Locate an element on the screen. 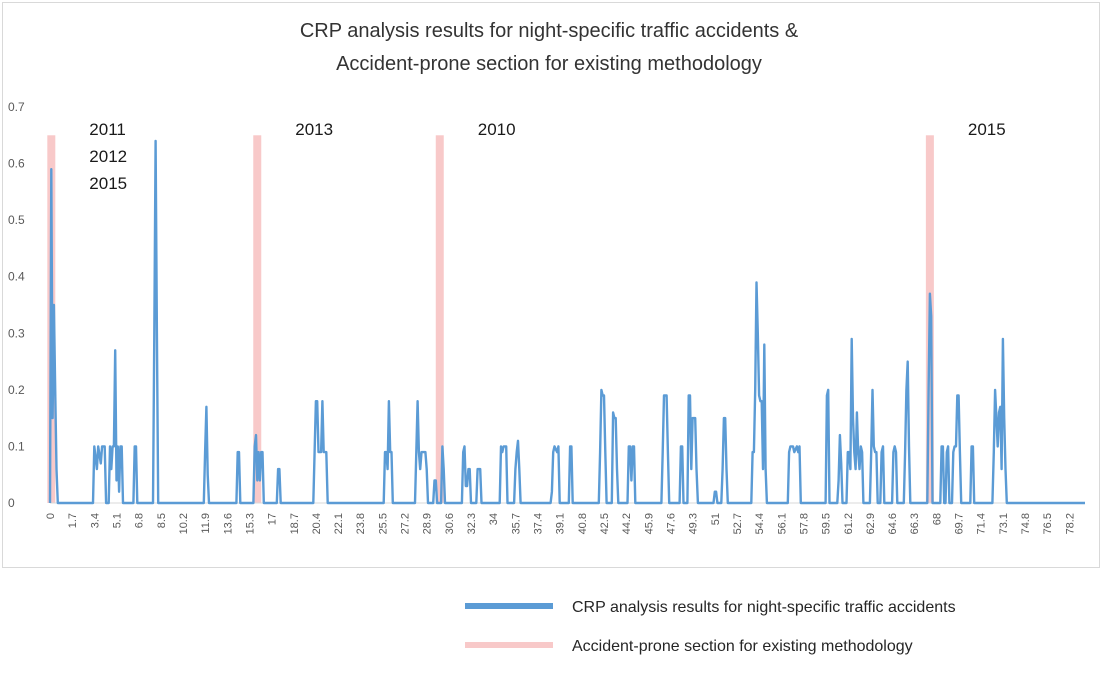 The height and width of the screenshot is (673, 1110). y-tick-label: 0.3 is located at coordinates (16, 333).